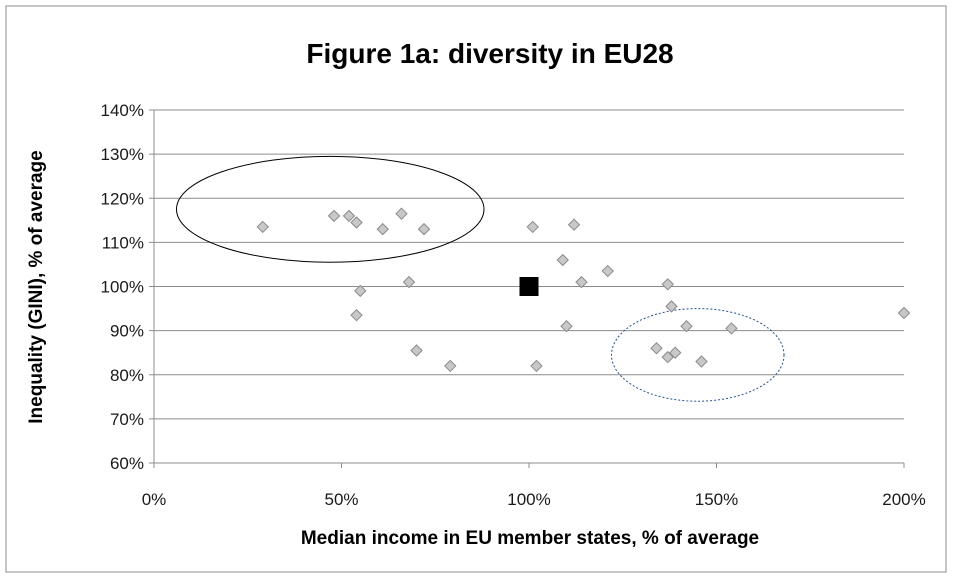 The height and width of the screenshot is (579, 954). What do you see at coordinates (122, 110) in the screenshot?
I see `y-tick-label: 140%` at bounding box center [122, 110].